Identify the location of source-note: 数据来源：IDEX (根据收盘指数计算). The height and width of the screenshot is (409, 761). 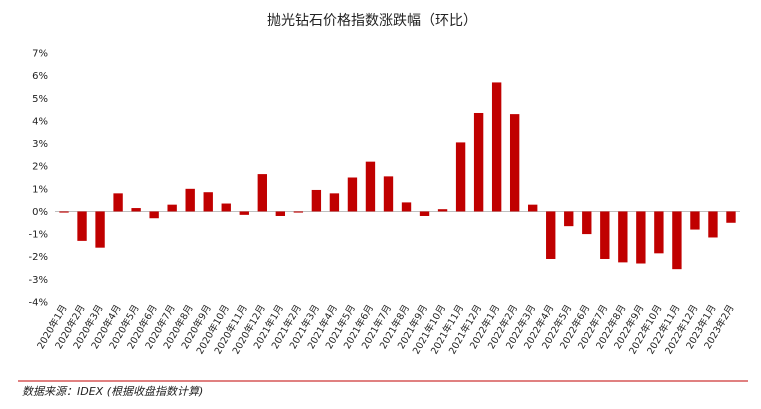
(112, 391).